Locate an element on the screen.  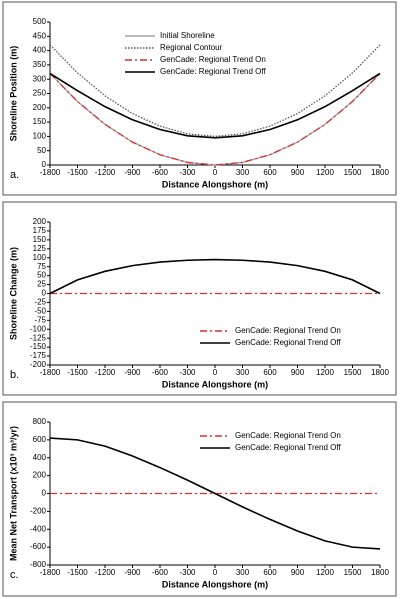
y-tick-label: 125 is located at coordinates (40, 248).